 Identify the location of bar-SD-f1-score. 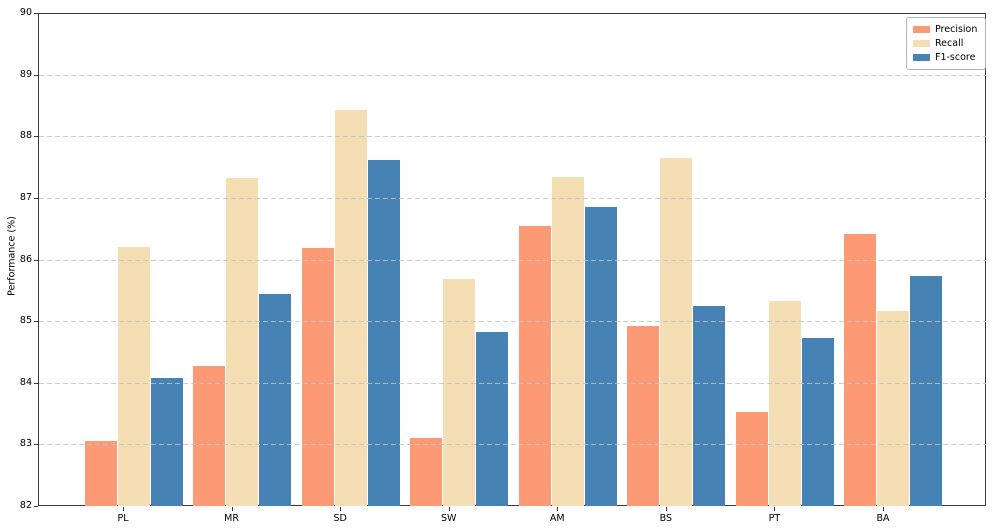
(383, 333).